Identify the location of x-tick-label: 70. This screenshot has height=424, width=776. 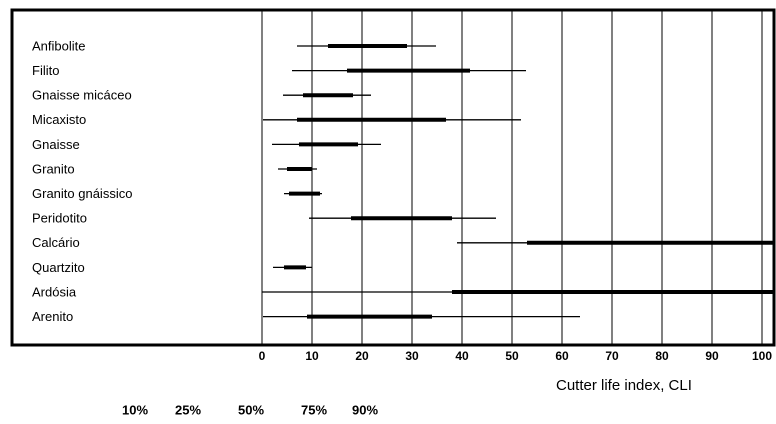
(612, 356).